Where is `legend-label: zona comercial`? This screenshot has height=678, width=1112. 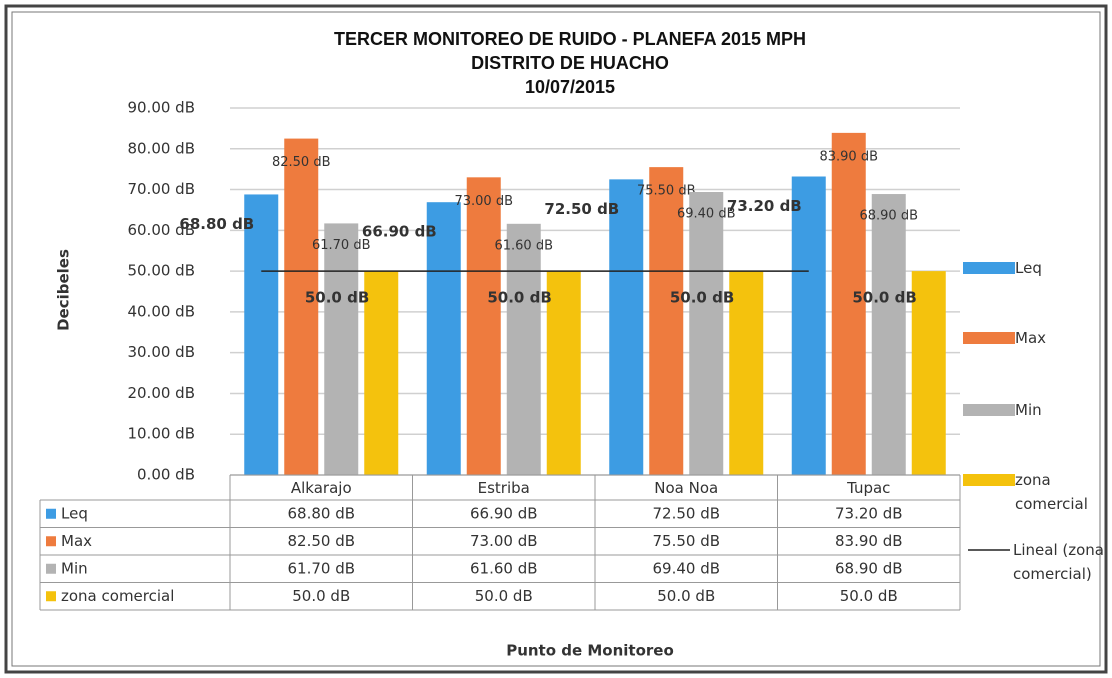 legend-label: zona comercial is located at coordinates (1051, 492).